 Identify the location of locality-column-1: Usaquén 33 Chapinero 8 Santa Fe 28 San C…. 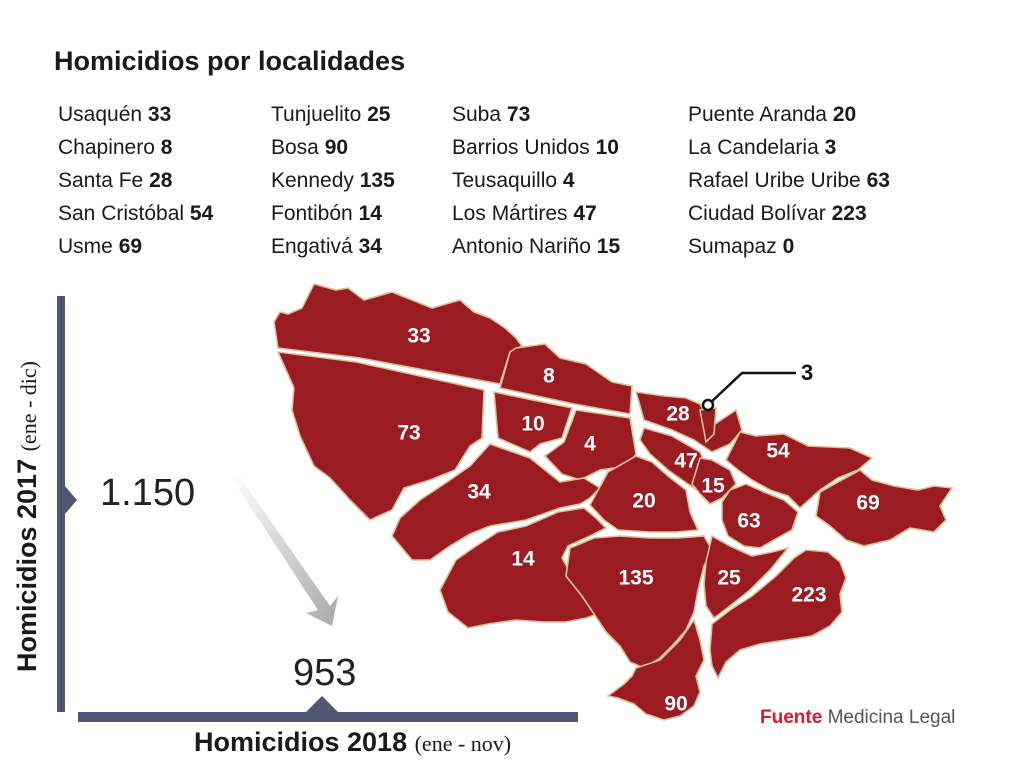
(135, 180).